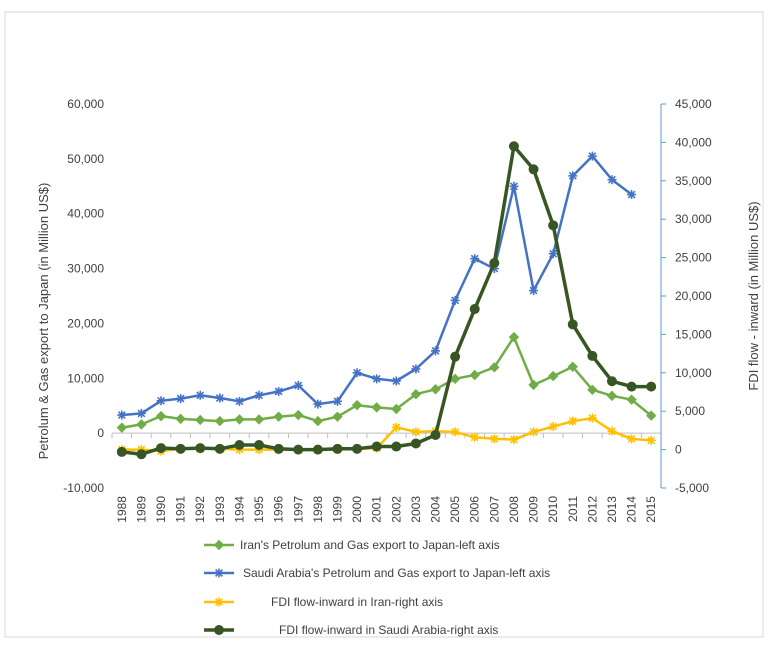 This screenshot has width=769, height=647. What do you see at coordinates (693, 104) in the screenshot?
I see `right-tick-label: 45,000` at bounding box center [693, 104].